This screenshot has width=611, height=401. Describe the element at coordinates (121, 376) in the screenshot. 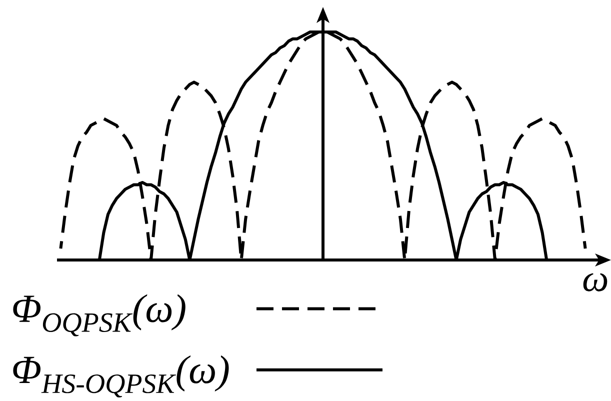

I see `legend-label: Φ$_{HS-OQPSK}$(ω)` at that location.